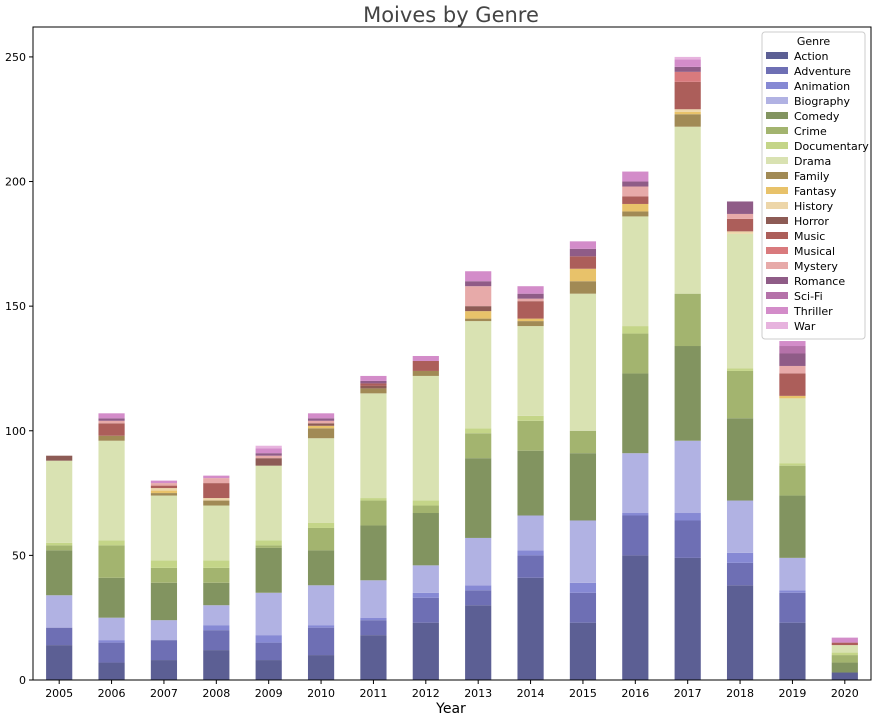 The height and width of the screenshot is (722, 880). Describe the element at coordinates (111, 490) in the screenshot. I see `bar-segment-drama-2006` at that location.